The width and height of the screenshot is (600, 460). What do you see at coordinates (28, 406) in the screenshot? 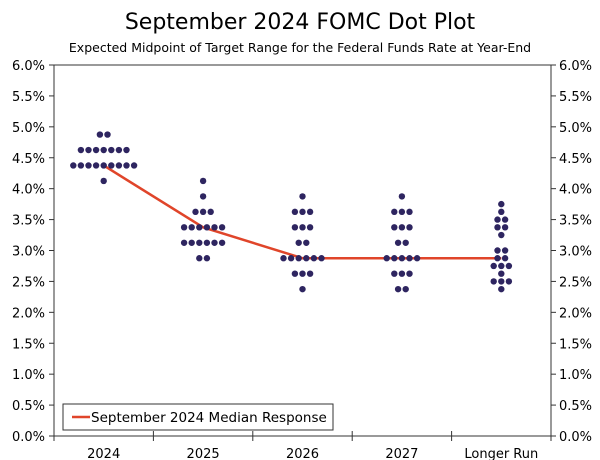
I see `y-tick-label-left: 0.5%` at bounding box center [28, 406].